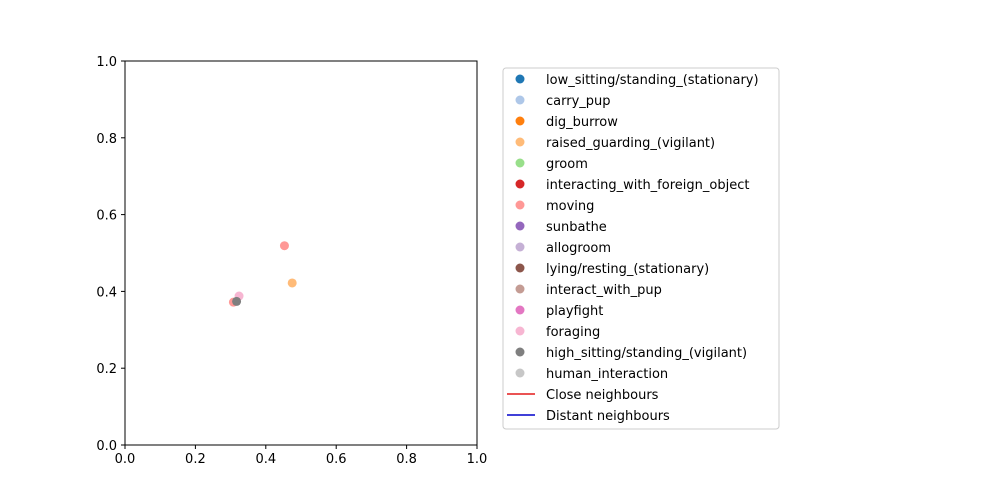 This screenshot has width=1000, height=500. Describe the element at coordinates (646, 353) in the screenshot. I see `legend-label: high_sitting/standing_(vigilant)` at that location.